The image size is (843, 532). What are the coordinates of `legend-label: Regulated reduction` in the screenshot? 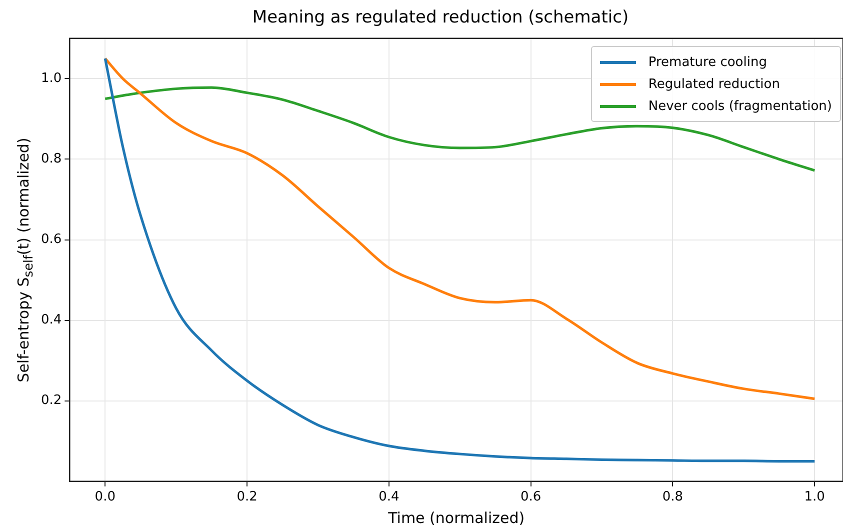 It's located at (714, 84).